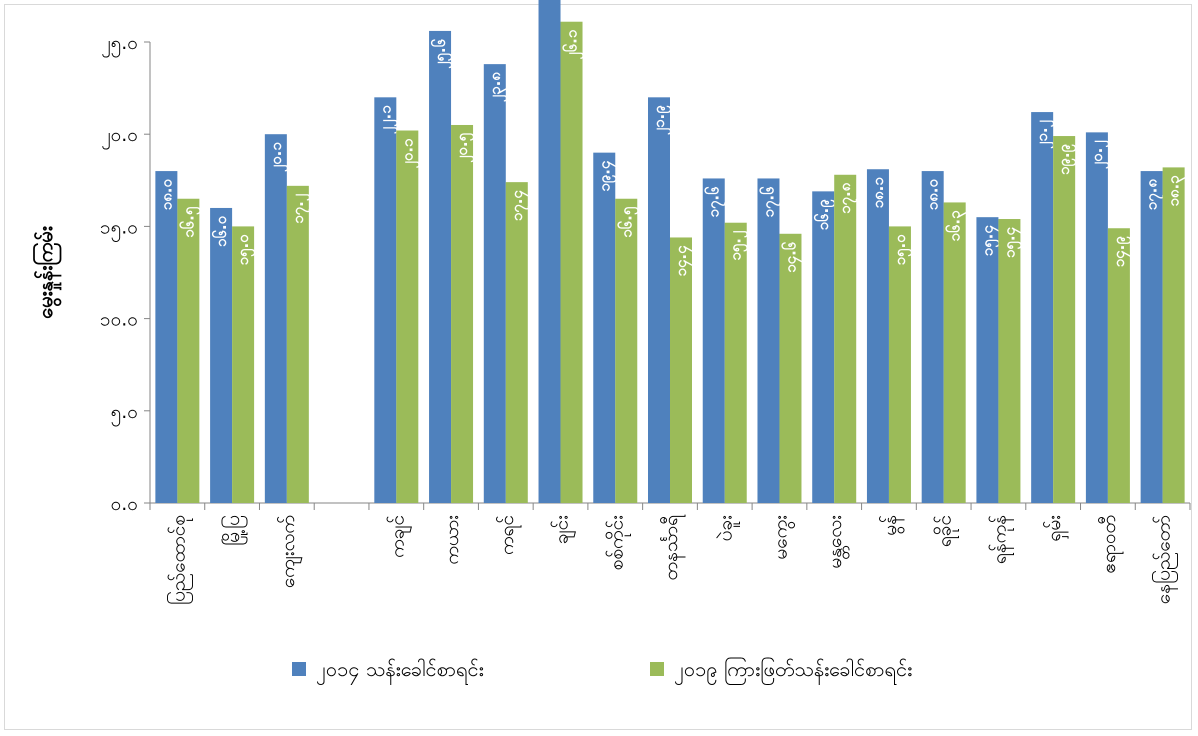  What do you see at coordinates (891, 524) in the screenshot?
I see `x-category-label: မွန်` at bounding box center [891, 524].